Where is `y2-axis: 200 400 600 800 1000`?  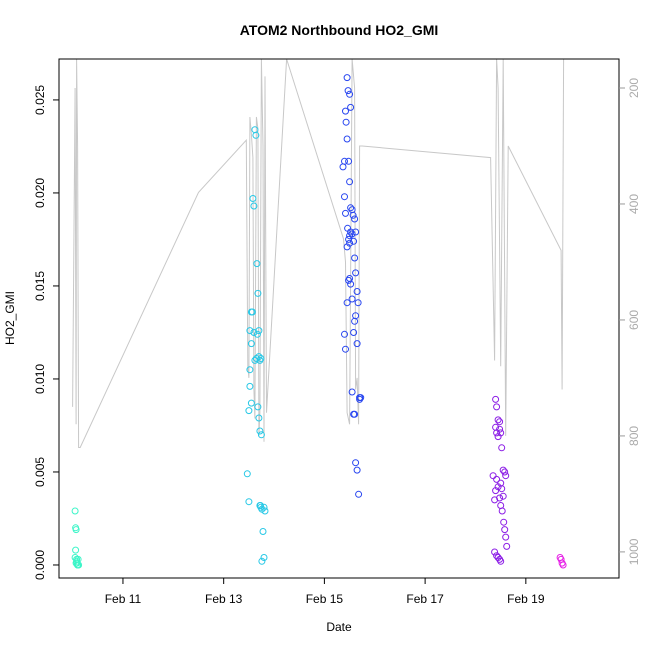
y2-axis: 200 400 600 800 1000 is located at coordinates (630, 321).